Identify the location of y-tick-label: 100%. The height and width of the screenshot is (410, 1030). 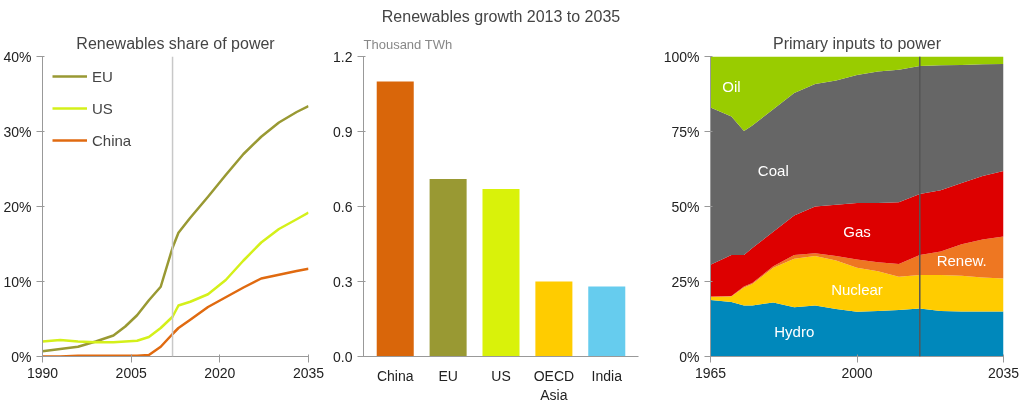
(681, 56).